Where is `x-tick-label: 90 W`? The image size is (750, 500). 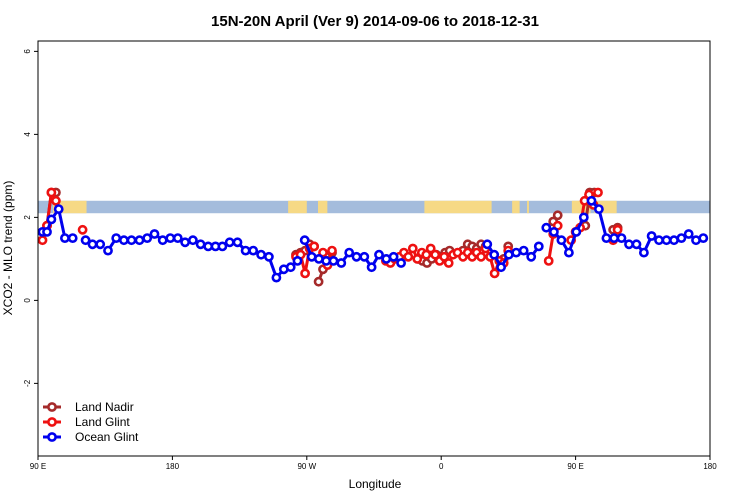 x-tick-label: 90 W is located at coordinates (306, 466).